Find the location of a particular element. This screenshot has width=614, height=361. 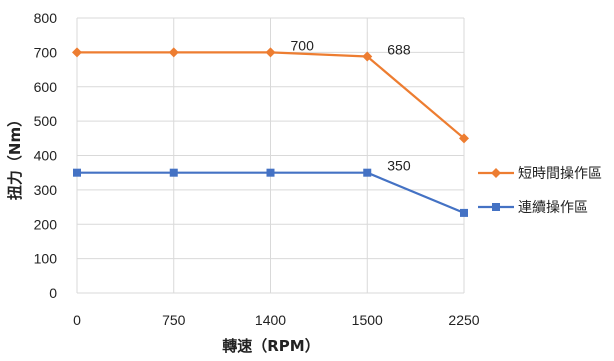

legend-label: 連續操作區 is located at coordinates (553, 208).